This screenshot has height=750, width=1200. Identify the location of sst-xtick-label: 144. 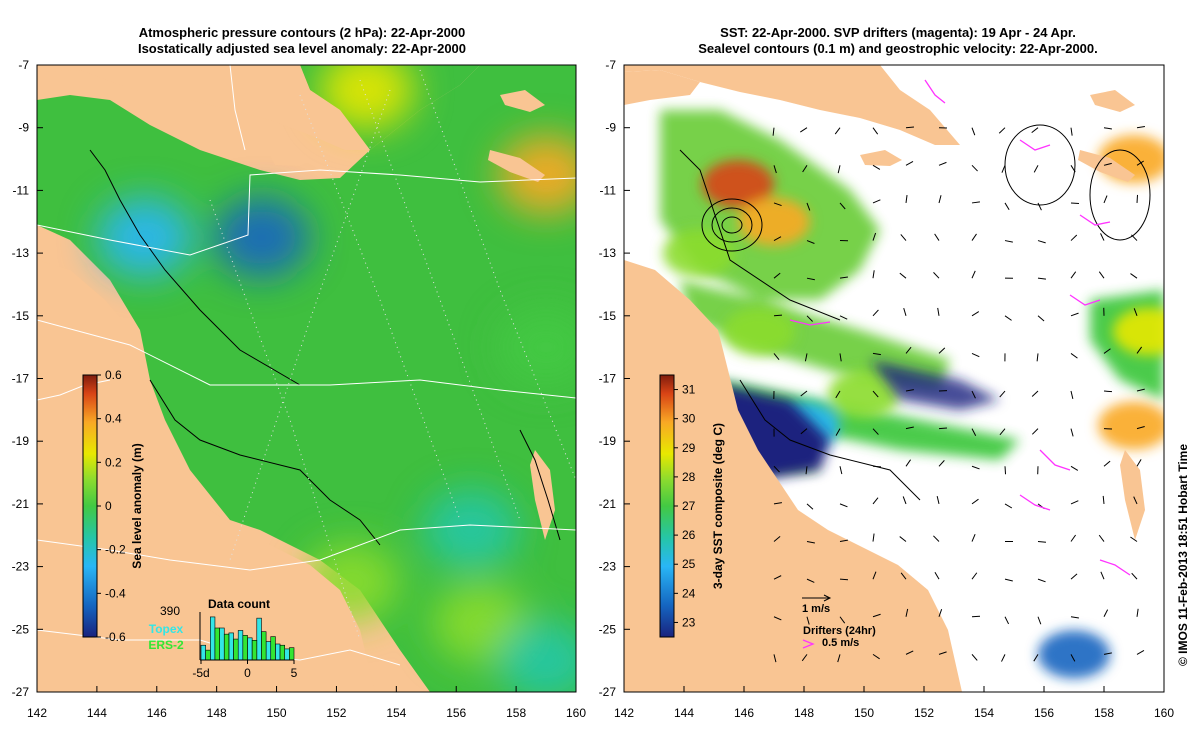
(684, 713).